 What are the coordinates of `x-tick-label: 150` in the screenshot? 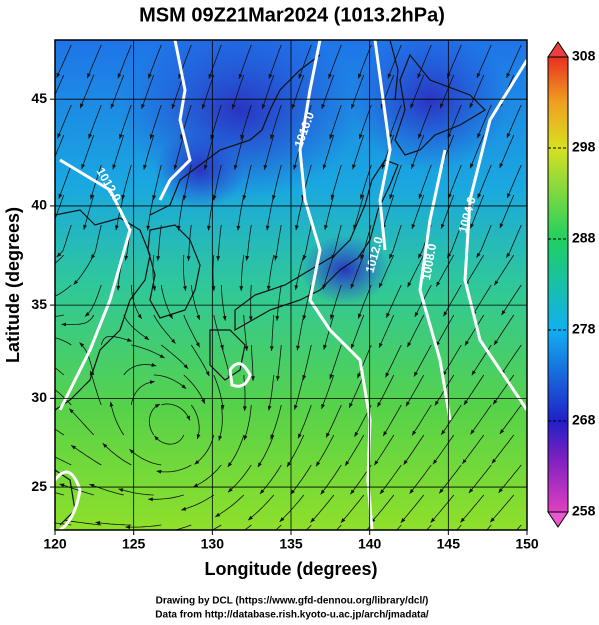 It's located at (527, 544).